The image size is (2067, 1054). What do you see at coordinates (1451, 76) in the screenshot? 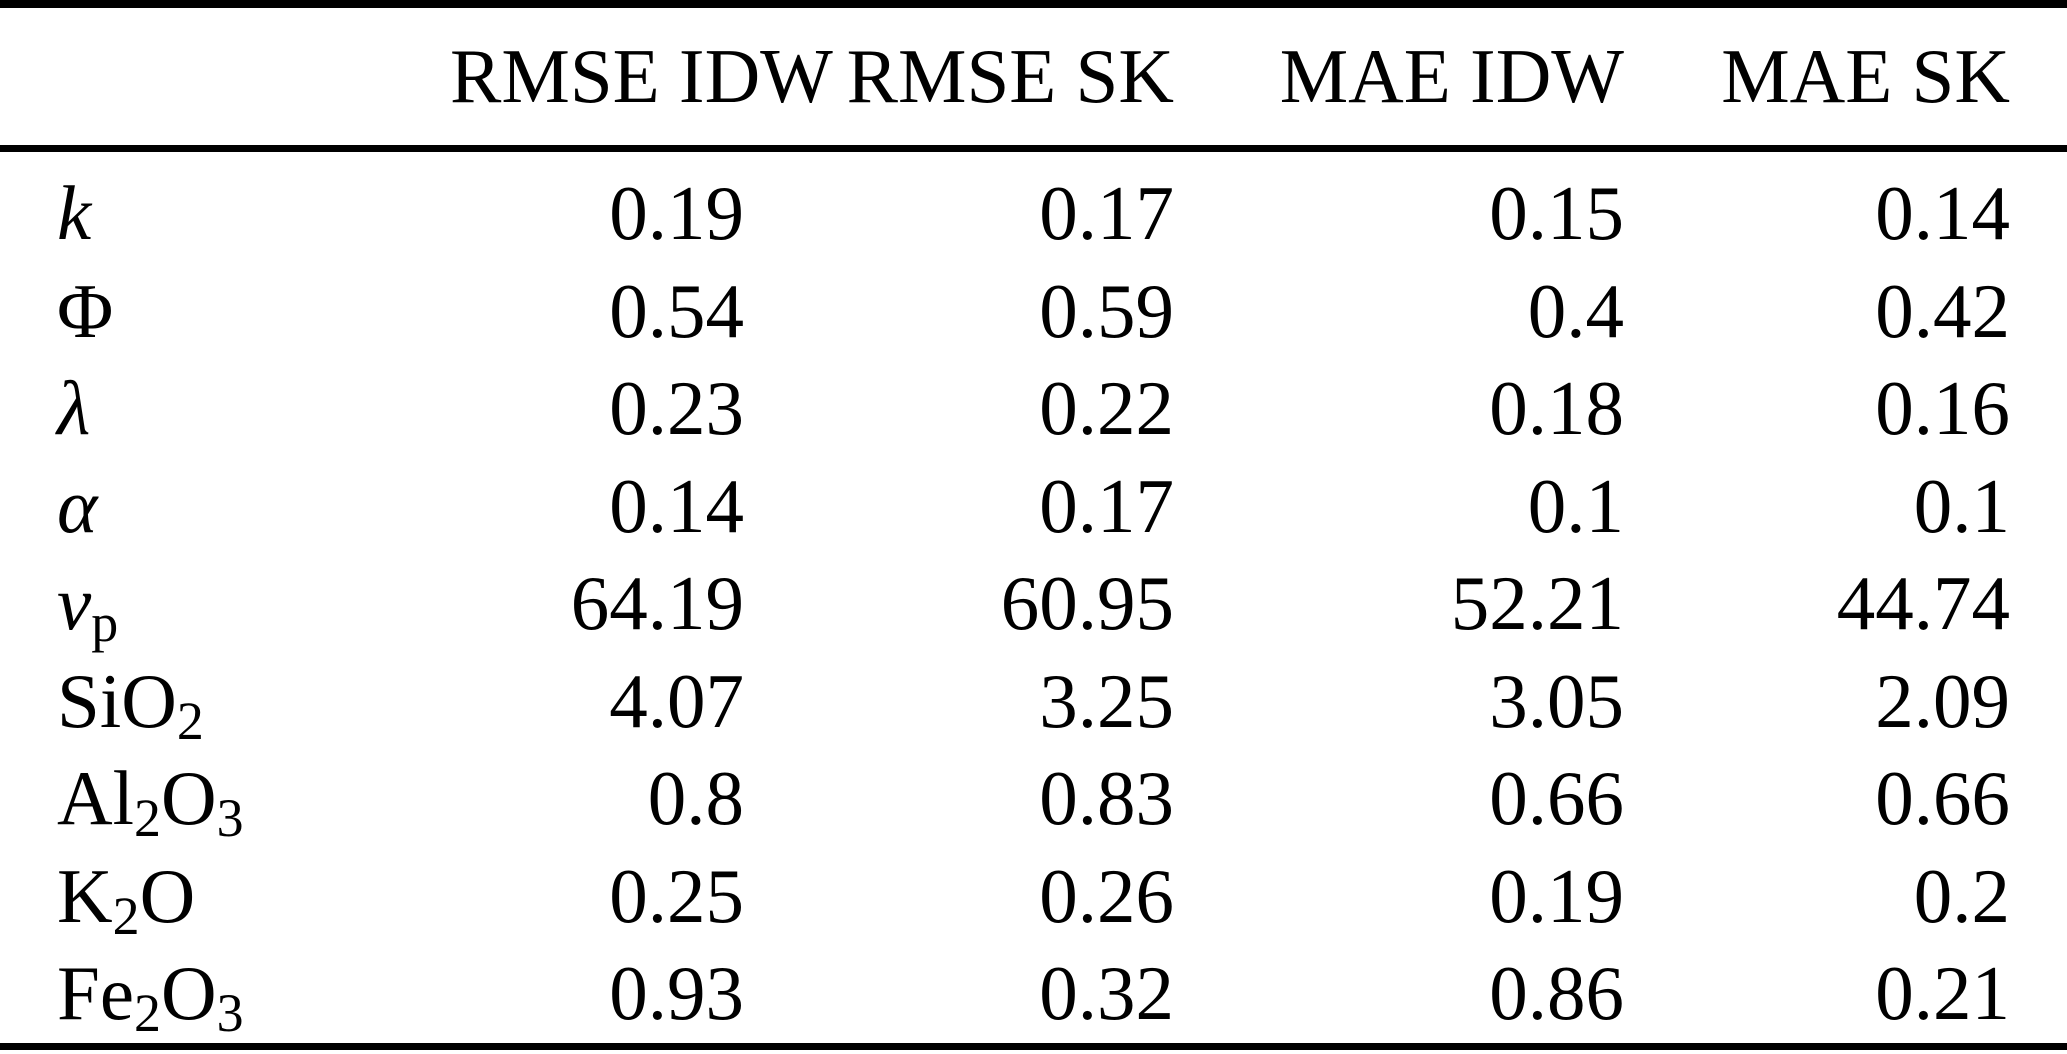
I see `header-mae-idw: MAE IDW` at bounding box center [1451, 76].